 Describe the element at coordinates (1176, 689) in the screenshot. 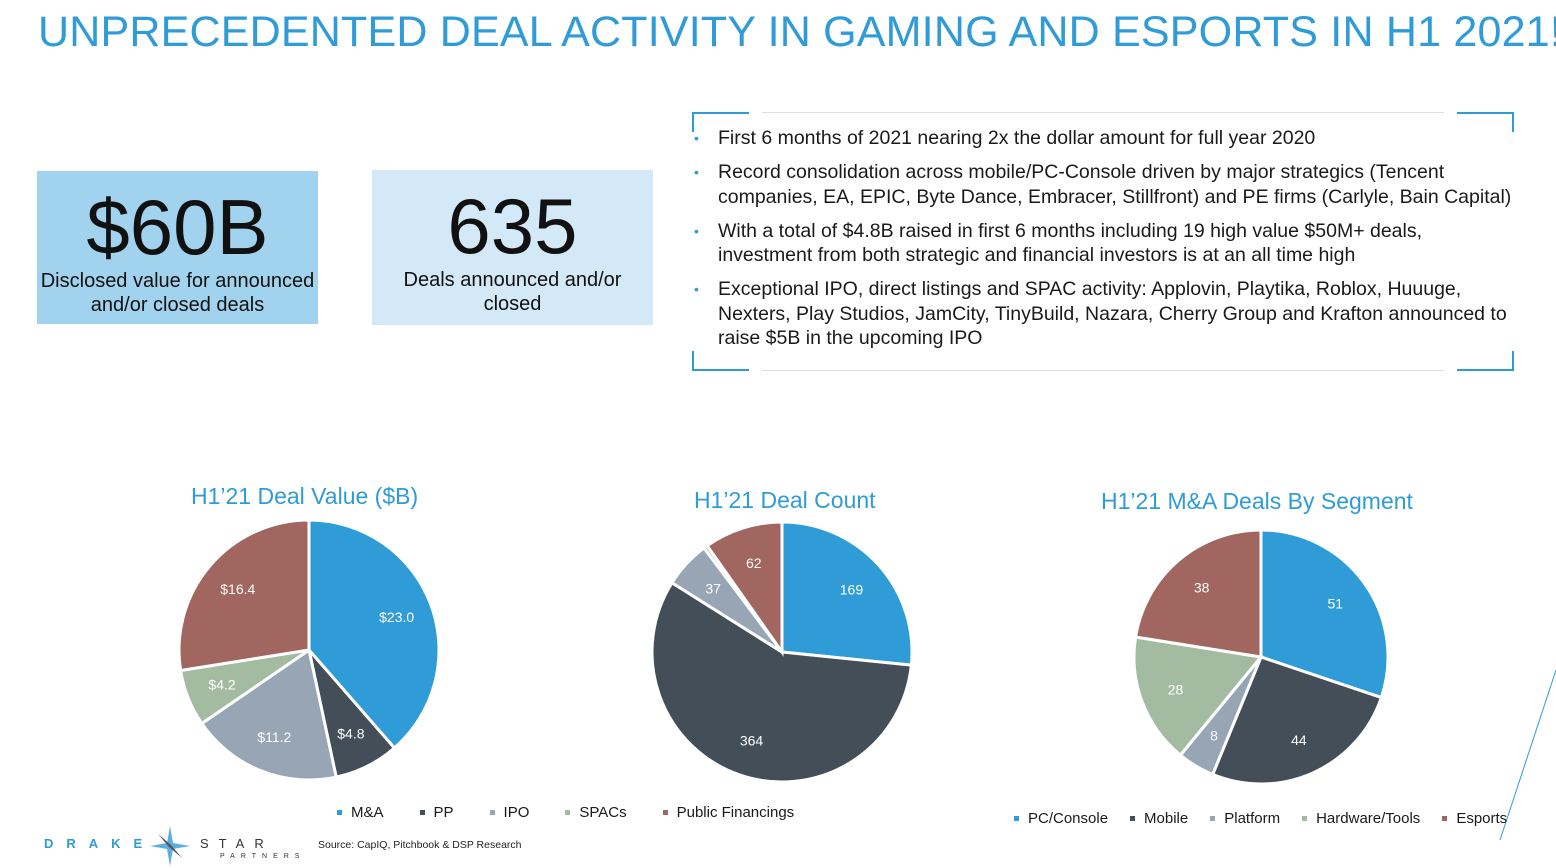

I see `pie-data-label: 28` at that location.